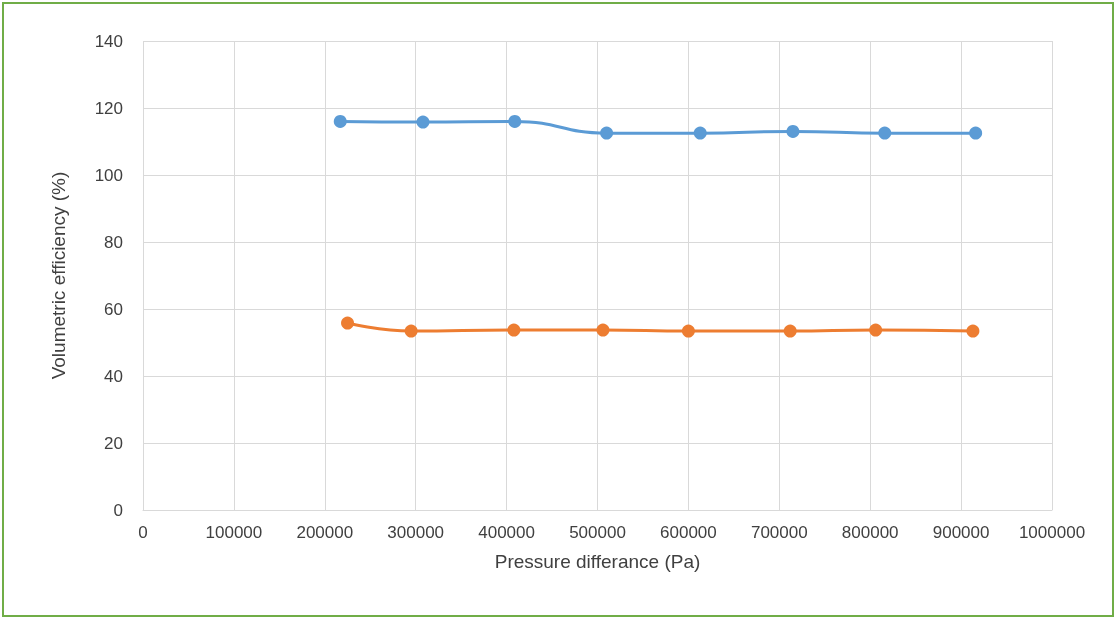  What do you see at coordinates (597, 532) in the screenshot?
I see `x-tick-label: 500000` at bounding box center [597, 532].